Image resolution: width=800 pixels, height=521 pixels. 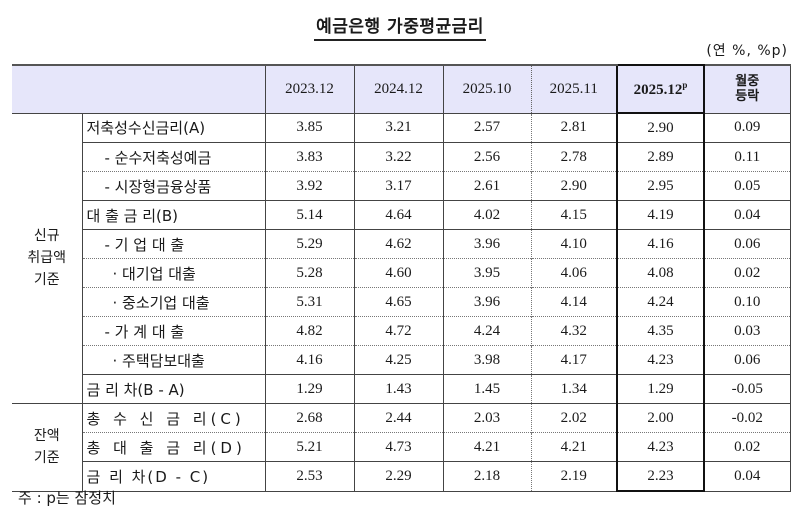 I want to click on cell: 4.35, so click(x=660, y=331).